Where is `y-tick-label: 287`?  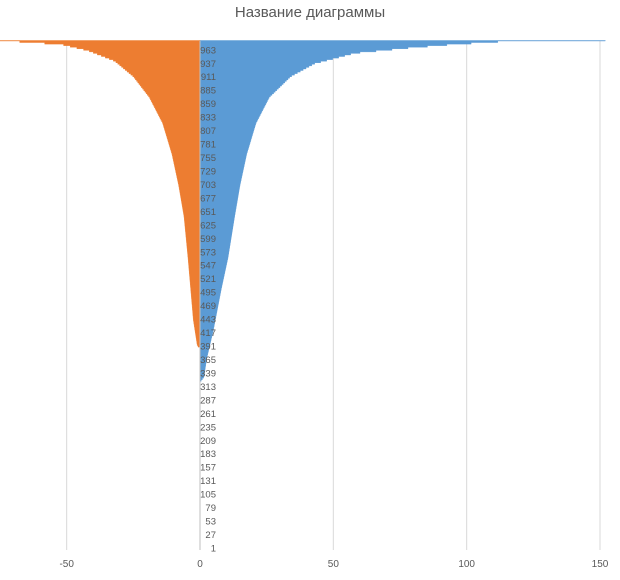
y-tick-label: 287 is located at coordinates (208, 400).